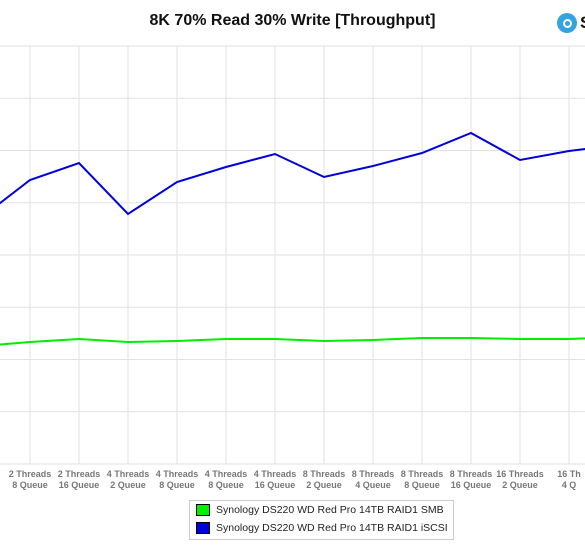 This screenshot has height=547, width=585. What do you see at coordinates (292, 20) in the screenshot?
I see `chart-title: 8K 70% Read 30% Write [Throughput]` at bounding box center [292, 20].